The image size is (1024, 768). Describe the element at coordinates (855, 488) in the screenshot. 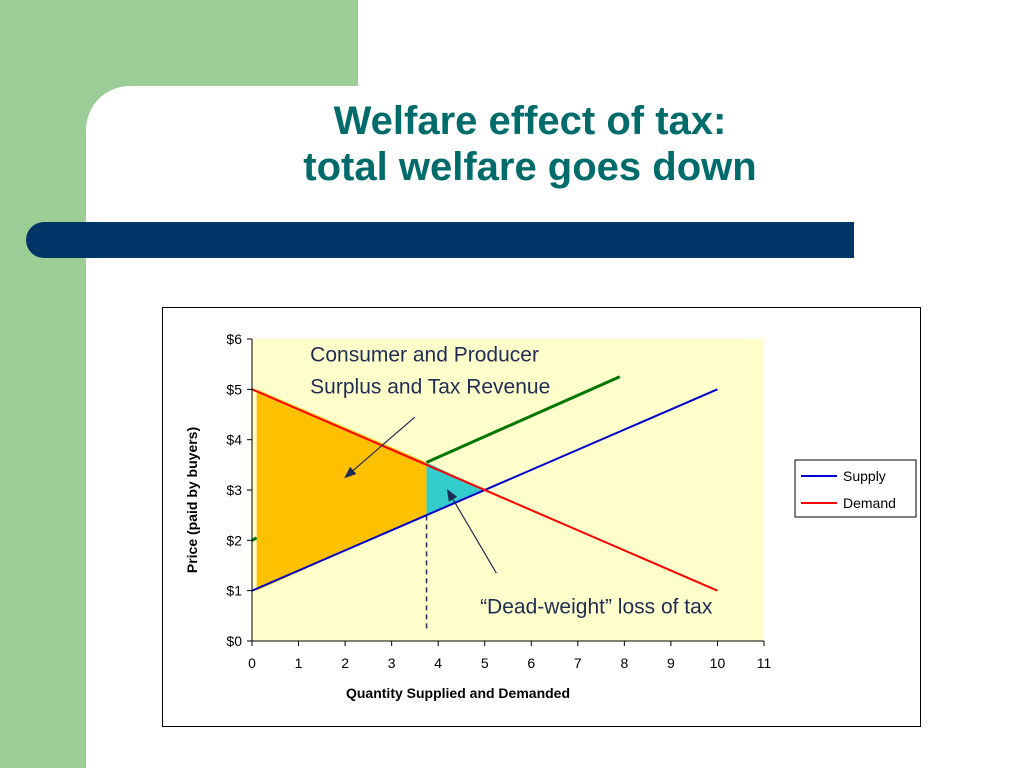

I see `legend-box` at that location.